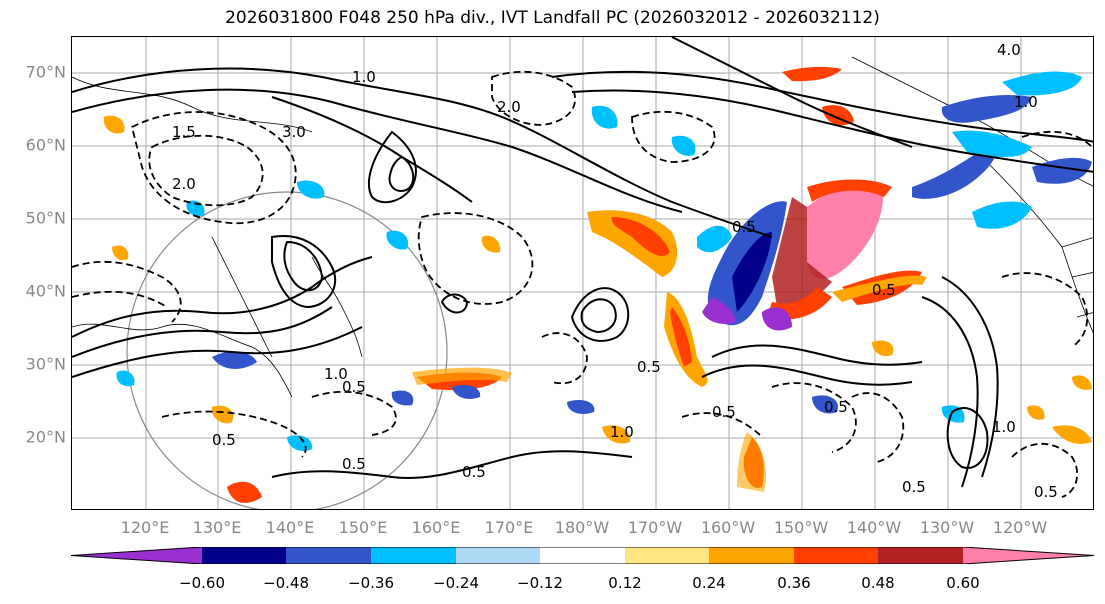  Describe the element at coordinates (184, 132) in the screenshot. I see `contour-label: 1.5` at that location.